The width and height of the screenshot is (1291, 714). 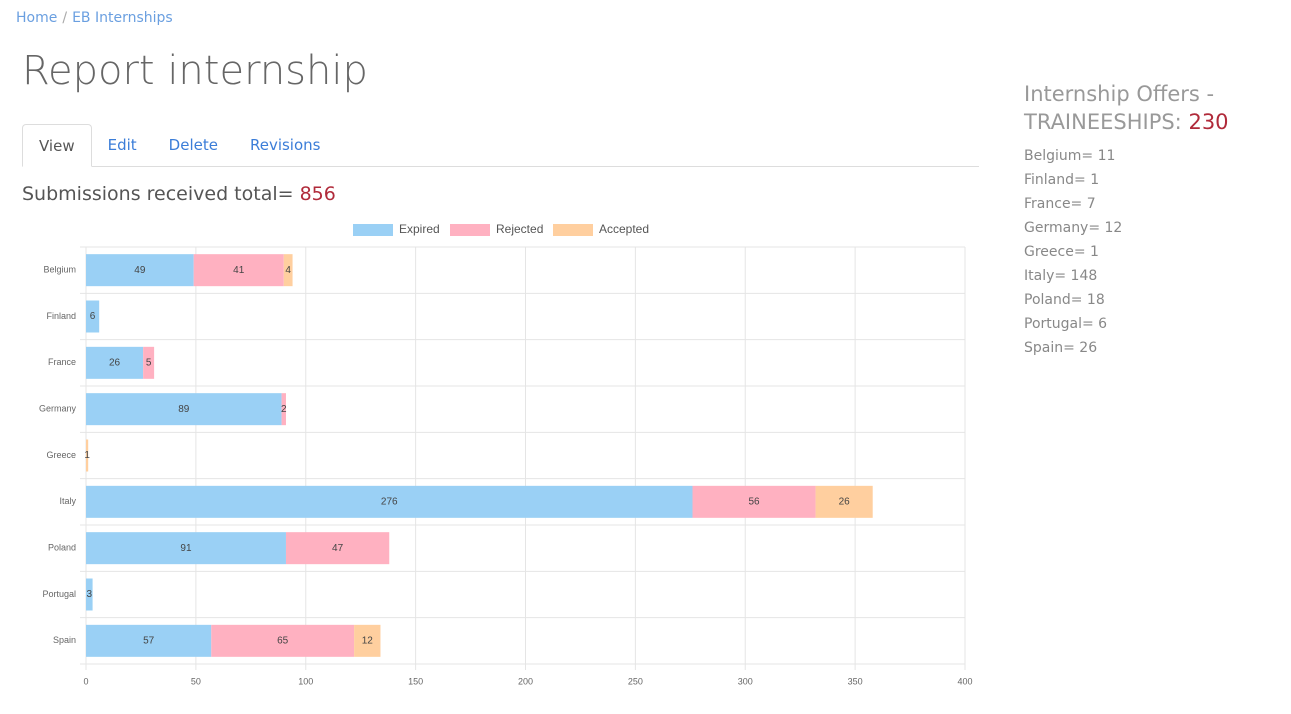 What do you see at coordinates (419, 229) in the screenshot?
I see `legend-label: Expired` at bounding box center [419, 229].